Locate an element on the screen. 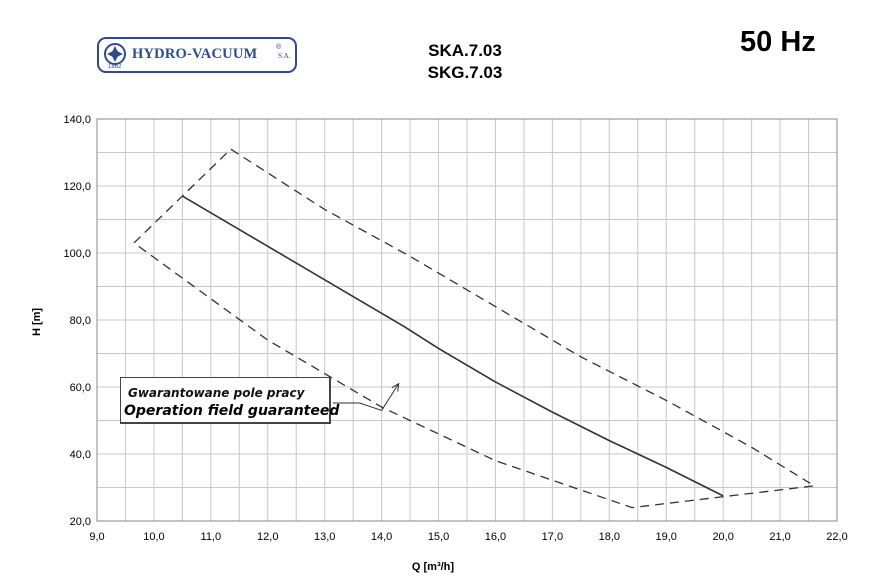  y-tick-label: 80,0 is located at coordinates (80, 321).